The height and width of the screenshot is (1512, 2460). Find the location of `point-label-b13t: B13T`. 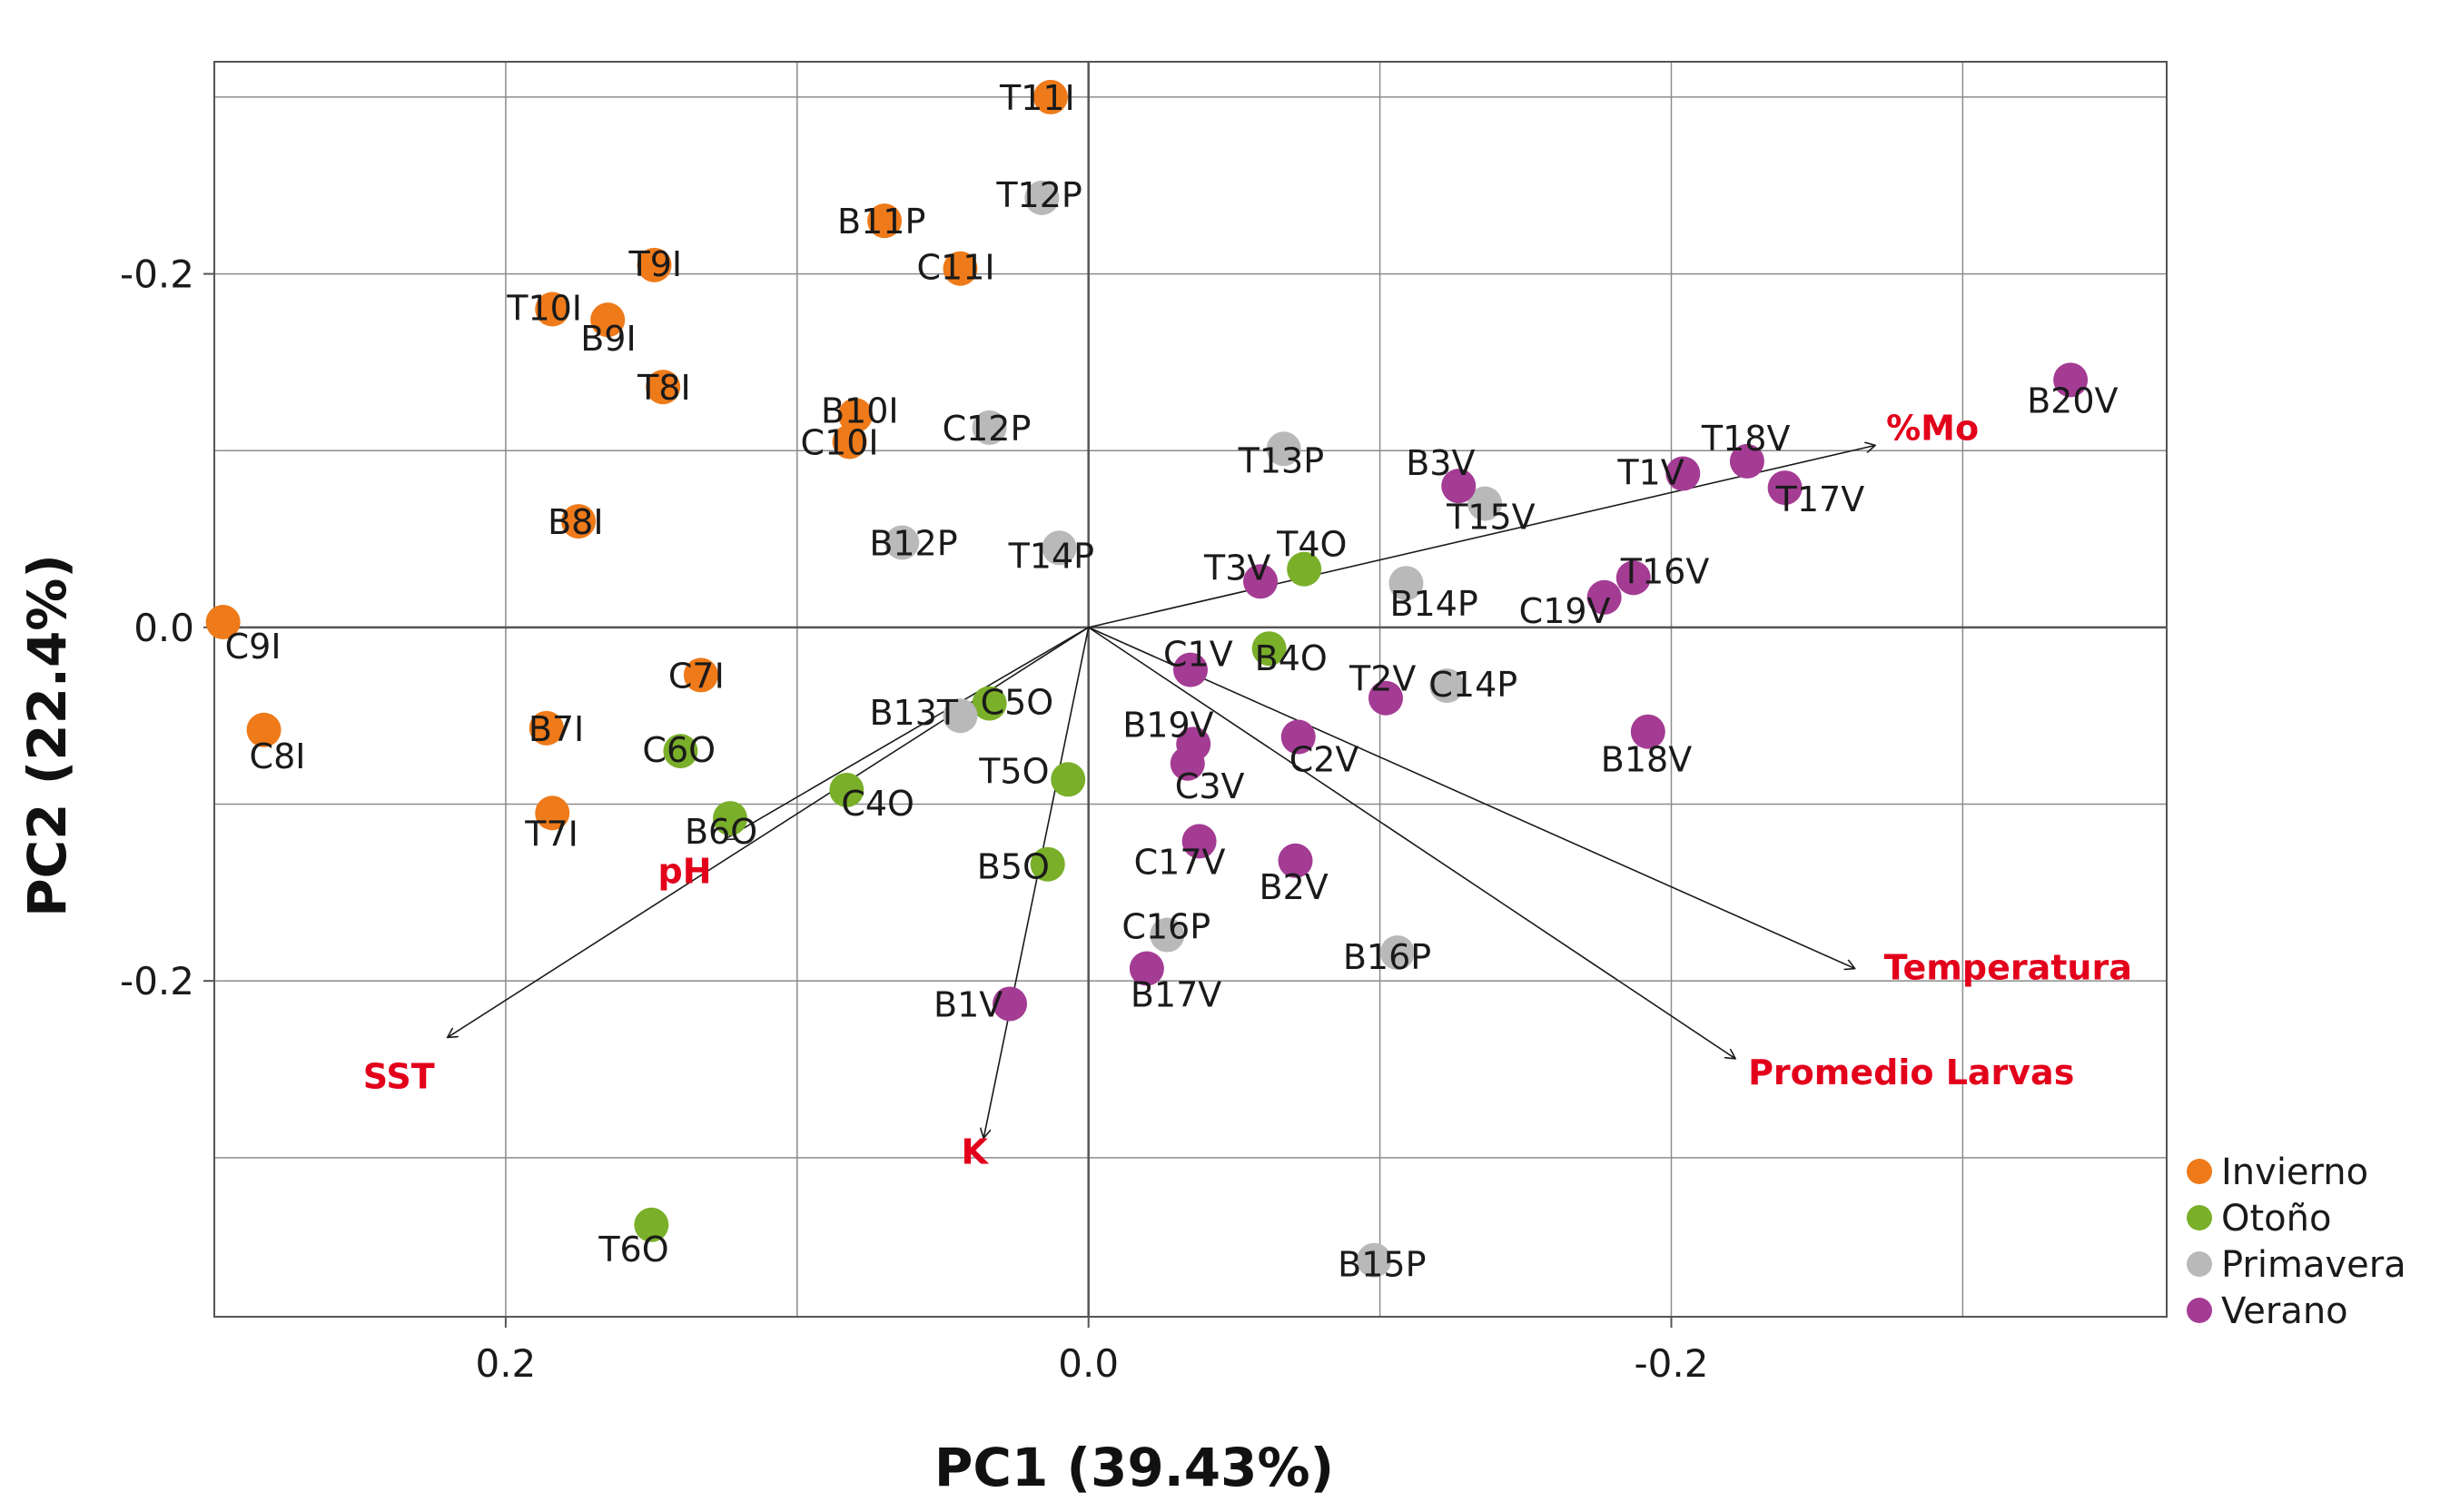

point-label-b13t: B13T is located at coordinates (914, 713).